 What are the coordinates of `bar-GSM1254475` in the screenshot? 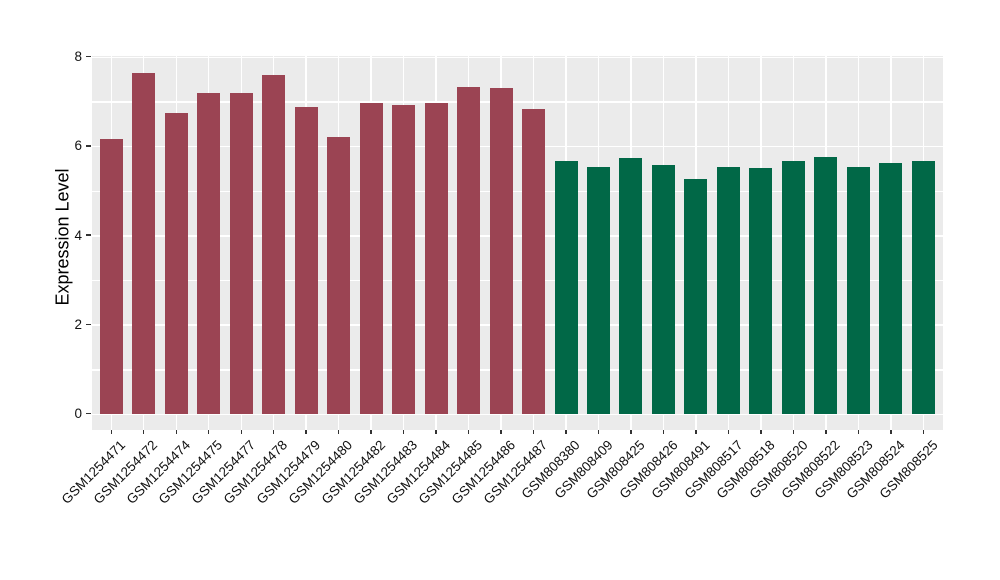 It's located at (209, 253).